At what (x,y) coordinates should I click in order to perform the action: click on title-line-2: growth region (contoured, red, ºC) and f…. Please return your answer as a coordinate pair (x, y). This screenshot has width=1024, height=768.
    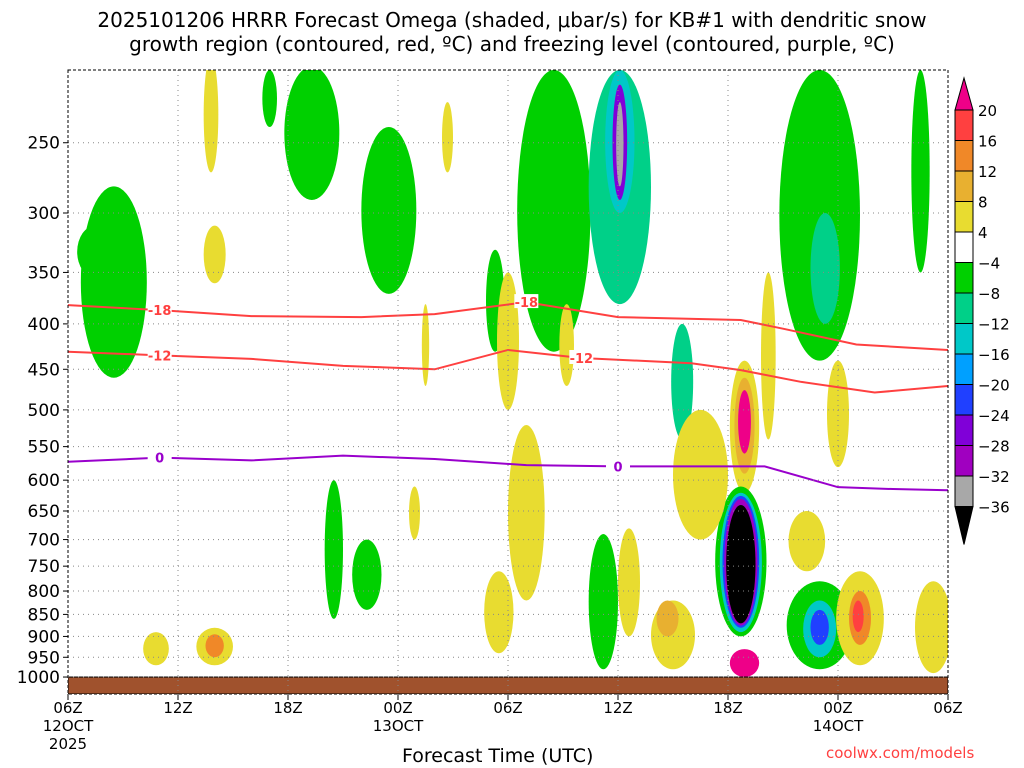
    Looking at the image, I should click on (512, 44).